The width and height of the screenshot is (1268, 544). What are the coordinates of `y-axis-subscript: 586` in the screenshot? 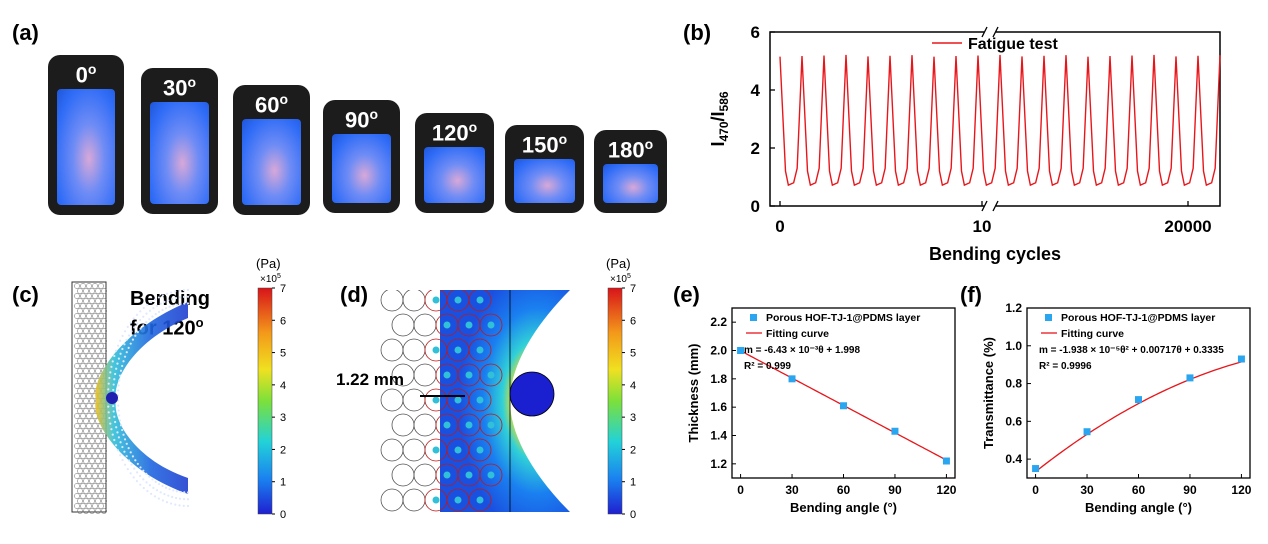 It's located at (724, 101).